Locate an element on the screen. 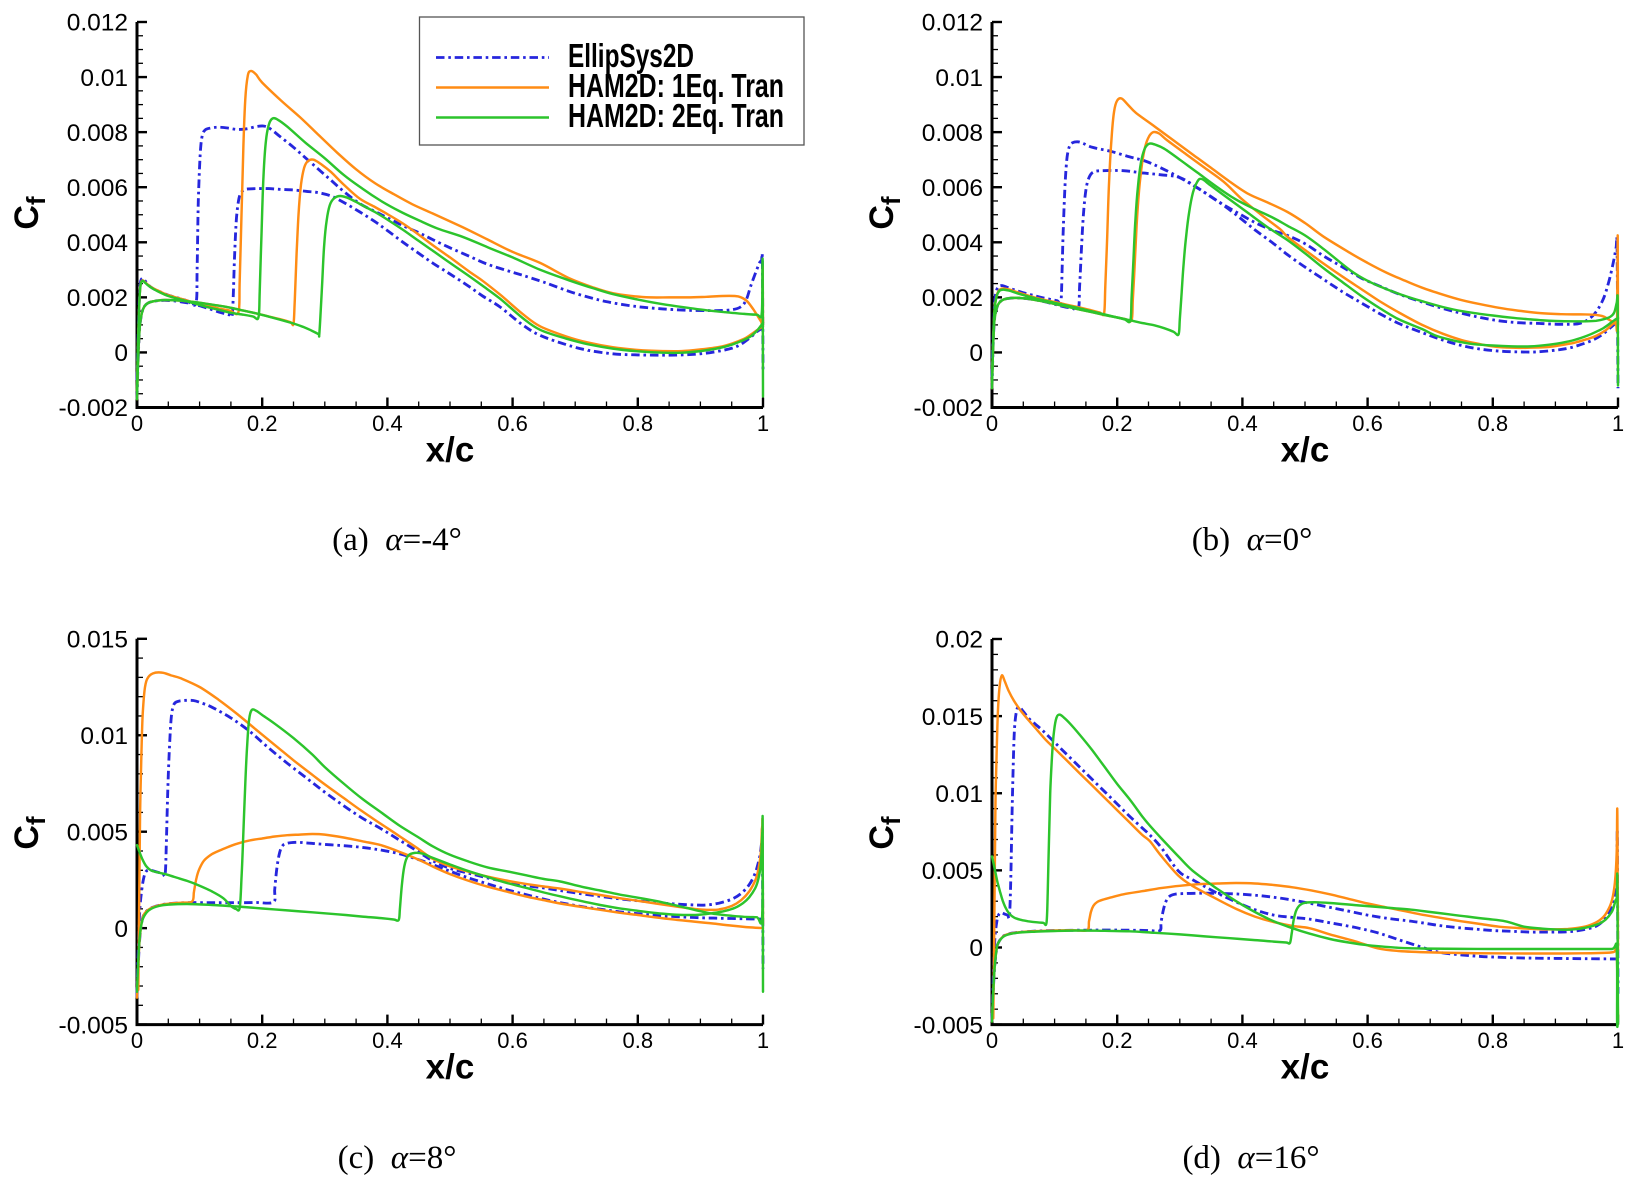  svg-text: (a) α=-4° is located at coordinates (397, 540).